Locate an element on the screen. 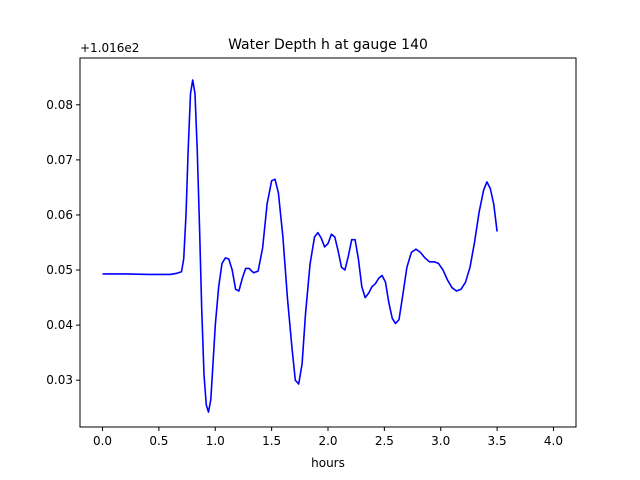 The image size is (640, 480). x-tick-label: 0.5 is located at coordinates (158, 441).